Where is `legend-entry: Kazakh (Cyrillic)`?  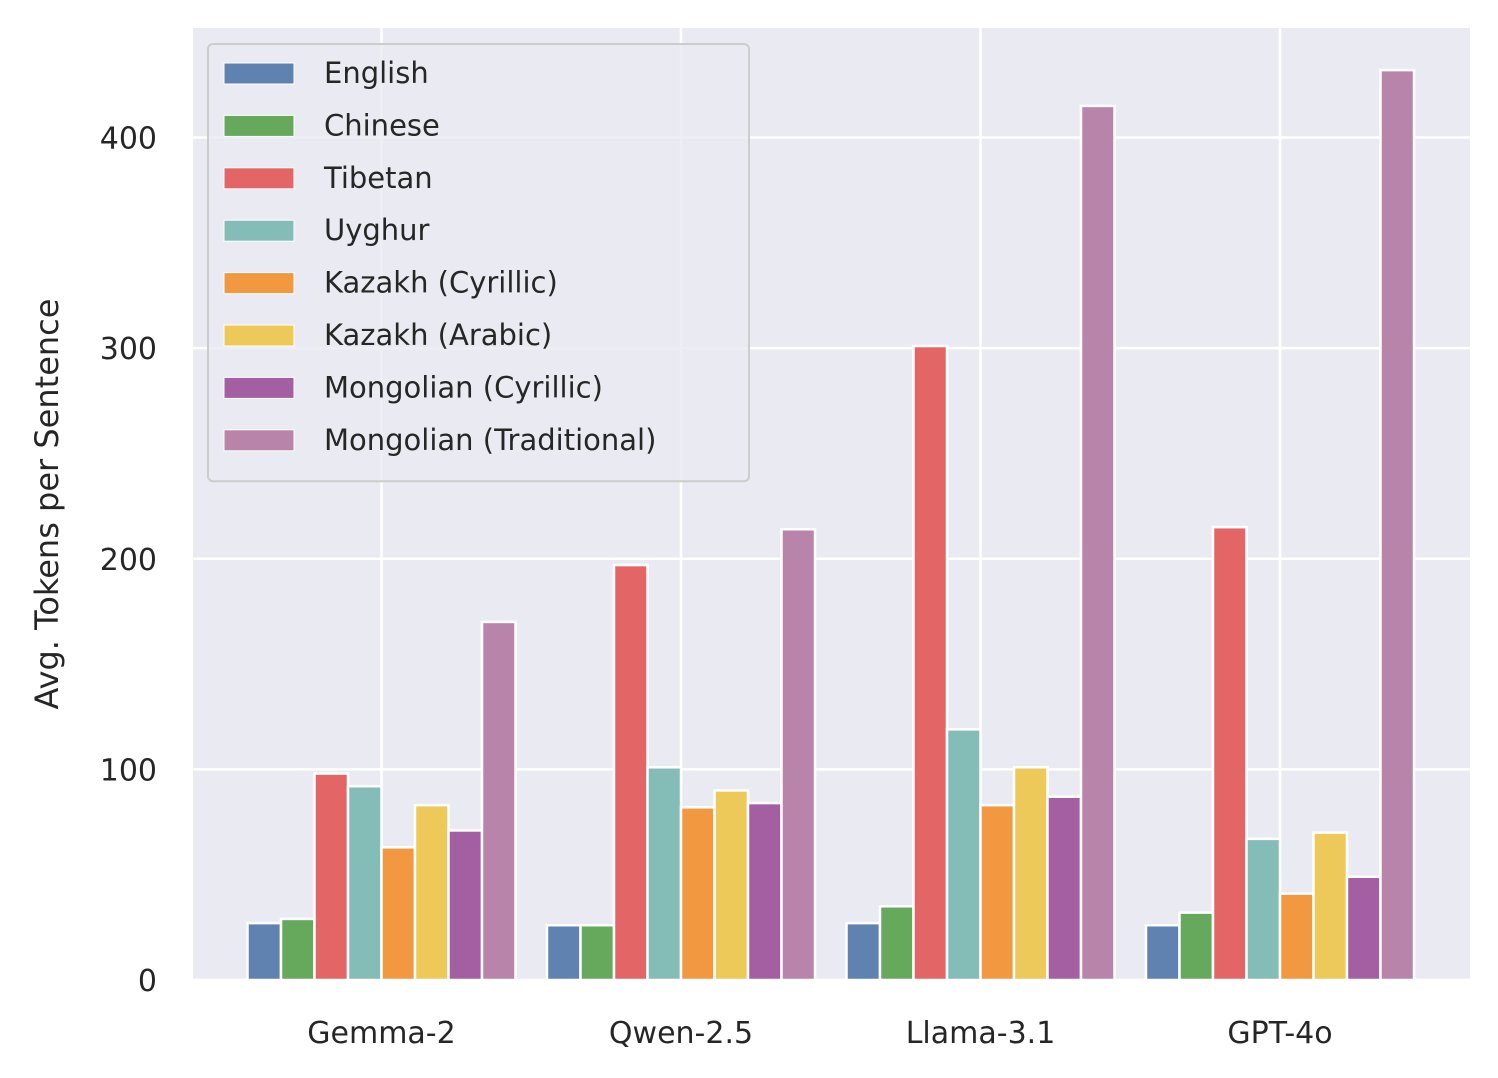 legend-entry: Kazakh (Cyrillic) is located at coordinates (441, 283).